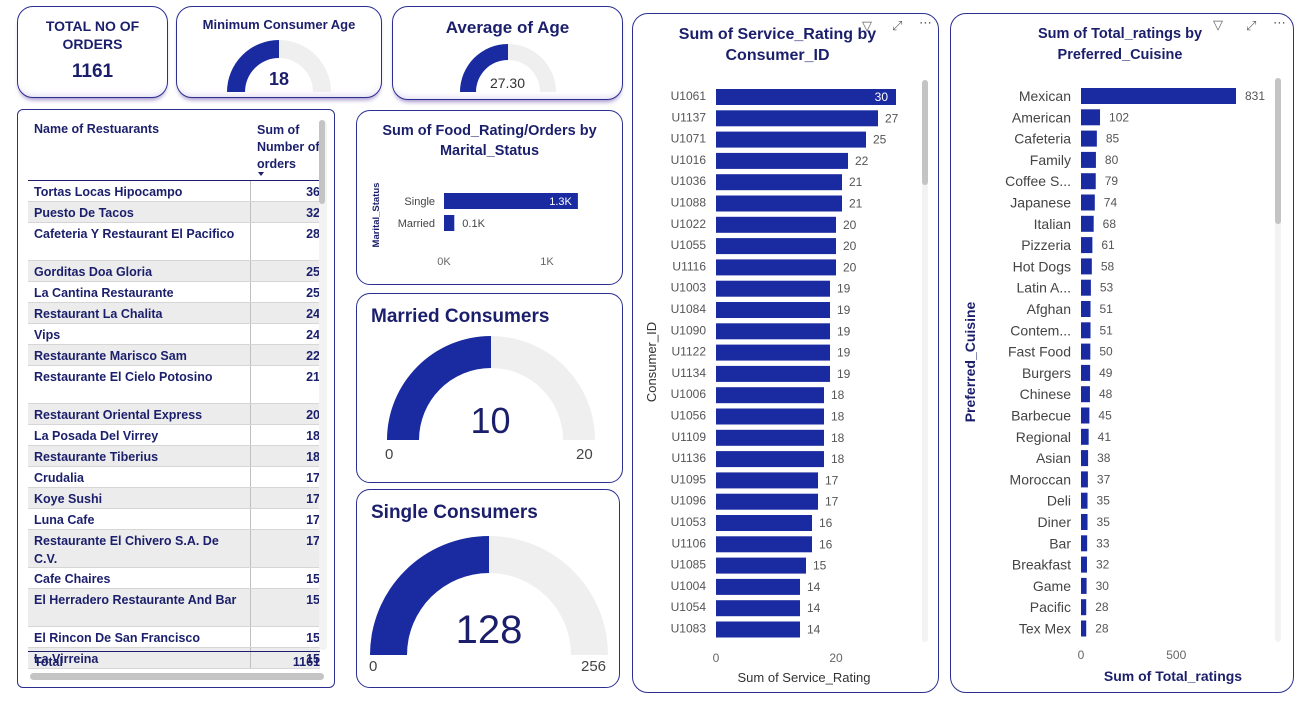 The width and height of the screenshot is (1306, 701). What do you see at coordinates (322, 162) in the screenshot?
I see `table-vscroll-thumb` at bounding box center [322, 162].